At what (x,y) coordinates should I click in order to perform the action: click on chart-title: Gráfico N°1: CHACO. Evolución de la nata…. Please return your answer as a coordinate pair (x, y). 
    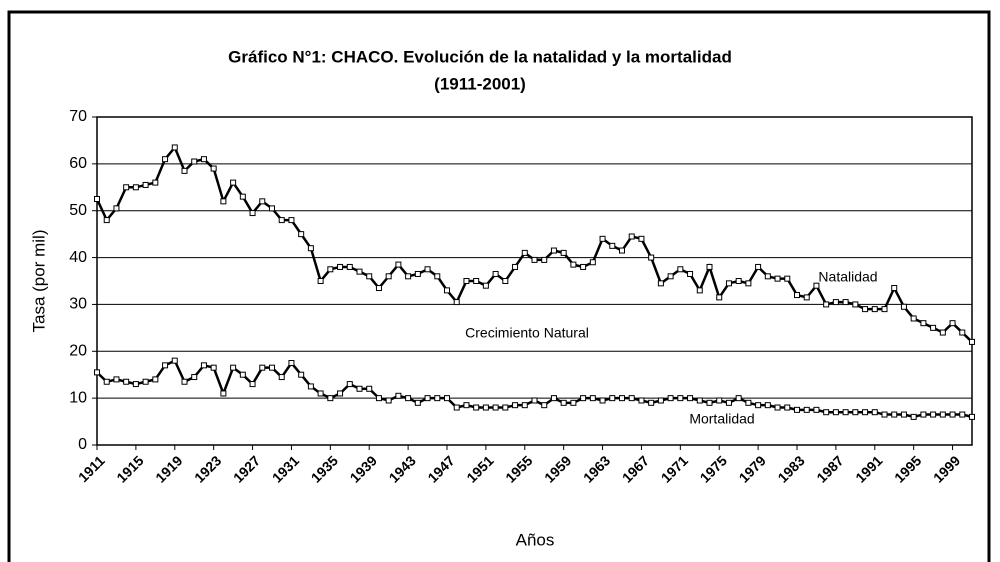
    Looking at the image, I should click on (480, 56).